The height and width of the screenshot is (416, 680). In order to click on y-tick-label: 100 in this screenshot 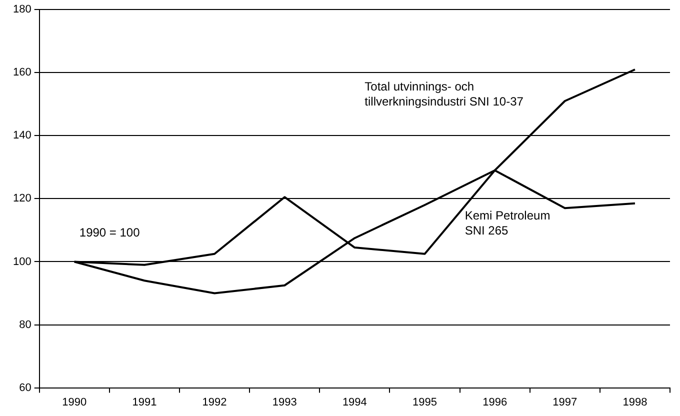, I will do `click(22, 262)`.